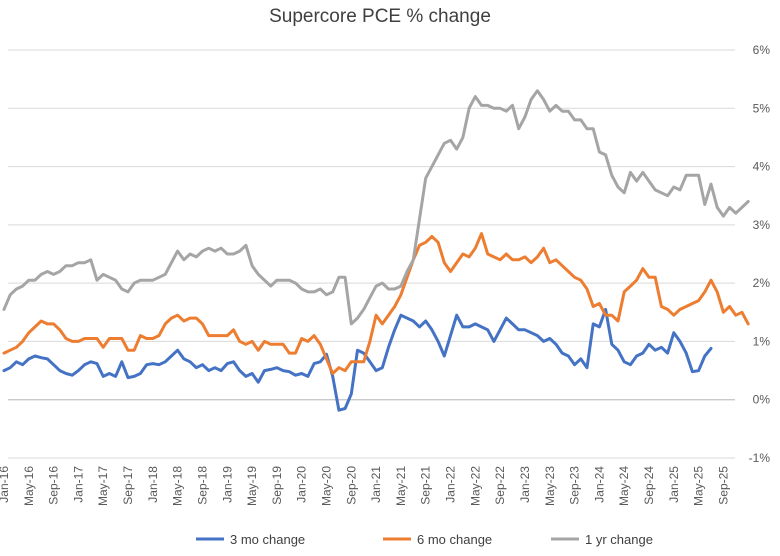  I want to click on x-tick-label: Jan-16, so click(5, 484).